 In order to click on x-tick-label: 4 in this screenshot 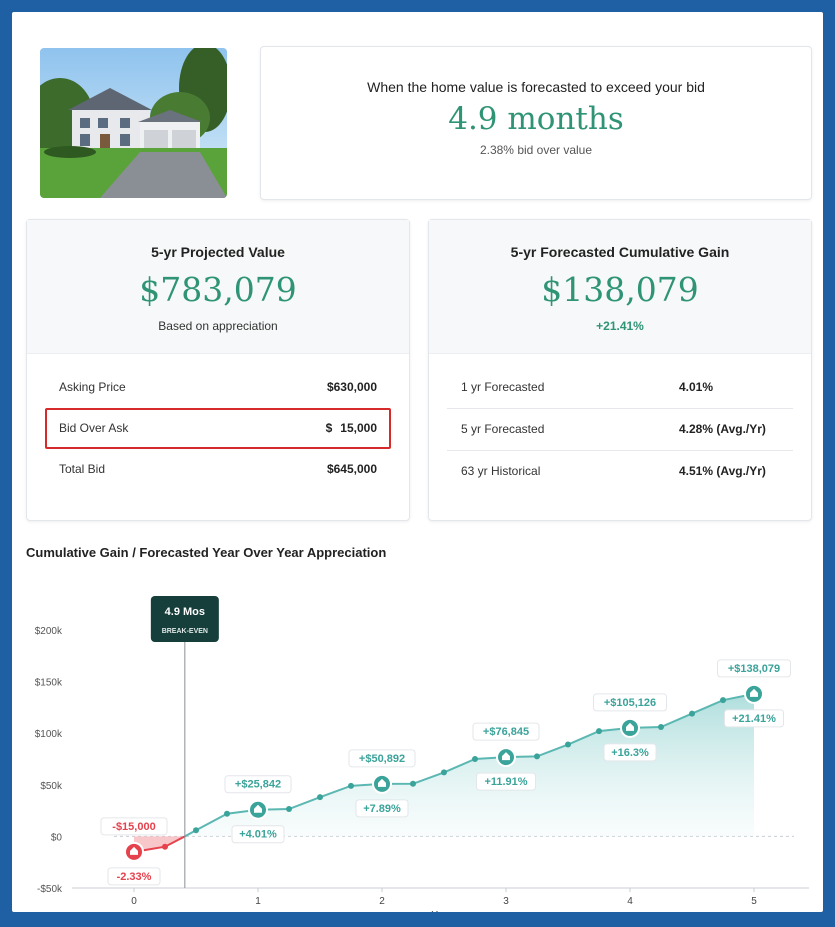, I will do `click(630, 901)`.